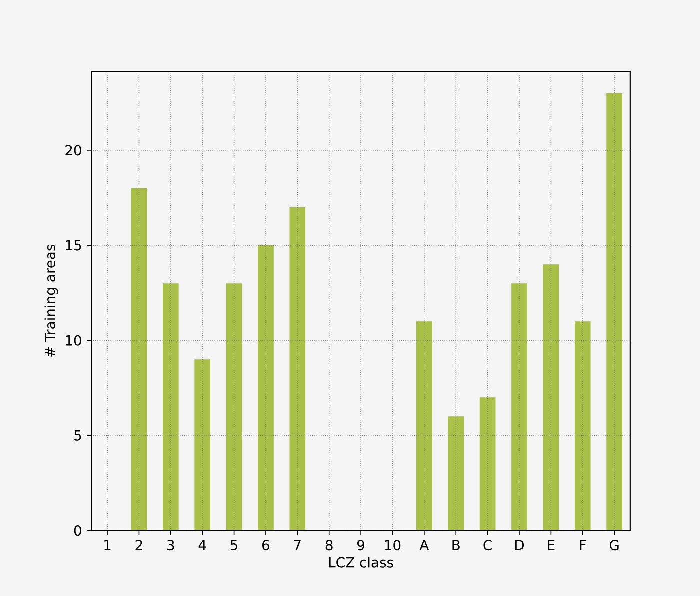 Image resolution: width=700 pixels, height=596 pixels. What do you see at coordinates (139, 545) in the screenshot?
I see `x-tick-label: 2` at bounding box center [139, 545].